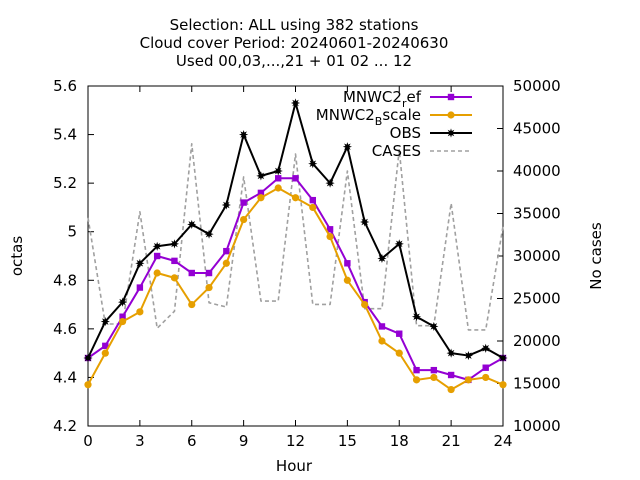  Describe the element at coordinates (537, 214) in the screenshot. I see `y2-tick-label: 35000` at that location.